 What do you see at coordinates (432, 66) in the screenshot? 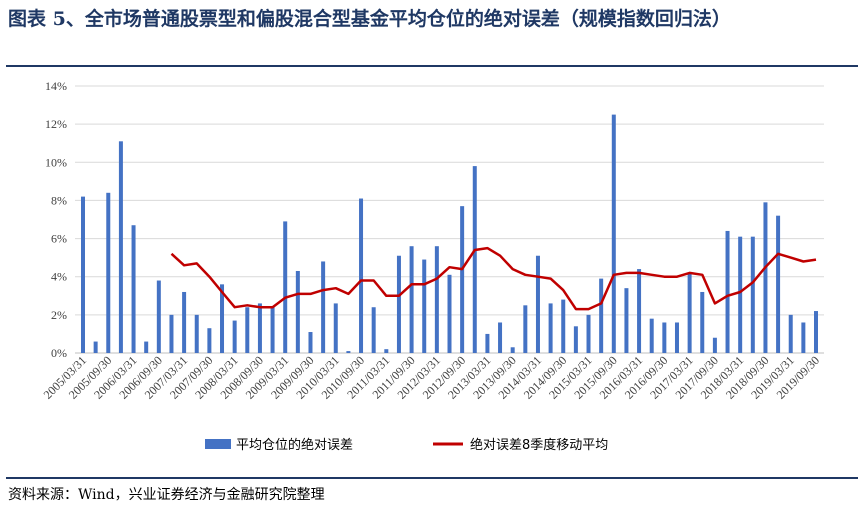
I see `top-divider` at bounding box center [432, 66].